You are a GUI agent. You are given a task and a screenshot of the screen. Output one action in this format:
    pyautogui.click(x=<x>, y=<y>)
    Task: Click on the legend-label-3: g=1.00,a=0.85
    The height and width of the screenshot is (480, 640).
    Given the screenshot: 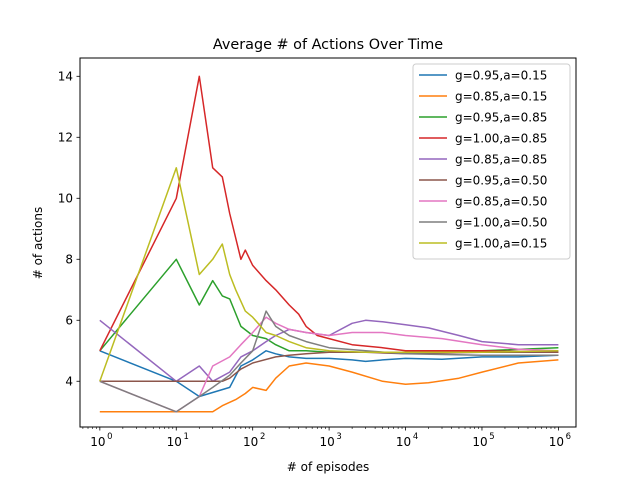 What is the action you would take?
    pyautogui.click(x=501, y=139)
    